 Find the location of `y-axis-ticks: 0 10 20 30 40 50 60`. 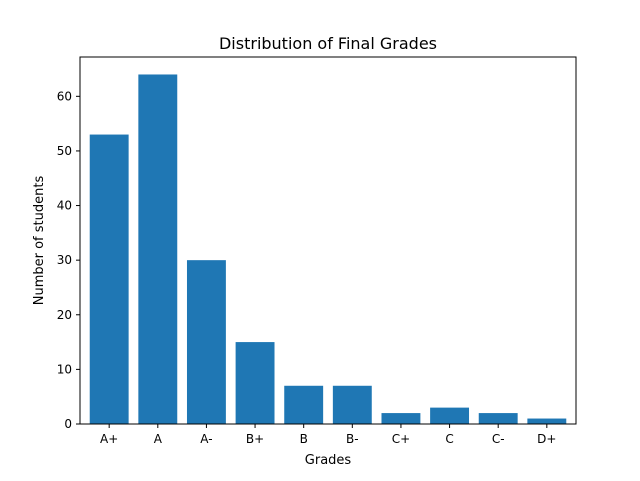

y-axis-ticks: 0 10 20 30 40 50 60 is located at coordinates (68, 260).